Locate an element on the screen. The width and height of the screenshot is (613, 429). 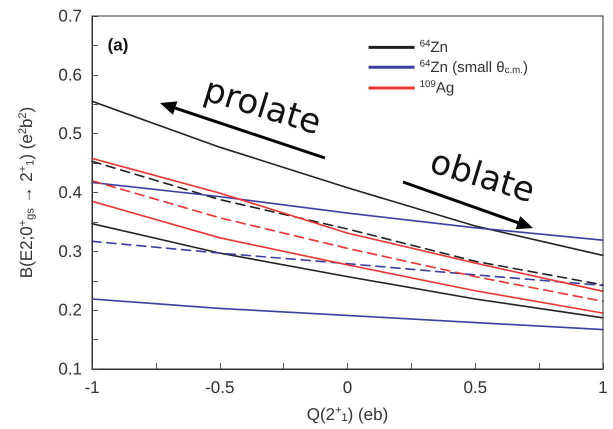
y-tick-label: 0.7 is located at coordinates (70, 16).